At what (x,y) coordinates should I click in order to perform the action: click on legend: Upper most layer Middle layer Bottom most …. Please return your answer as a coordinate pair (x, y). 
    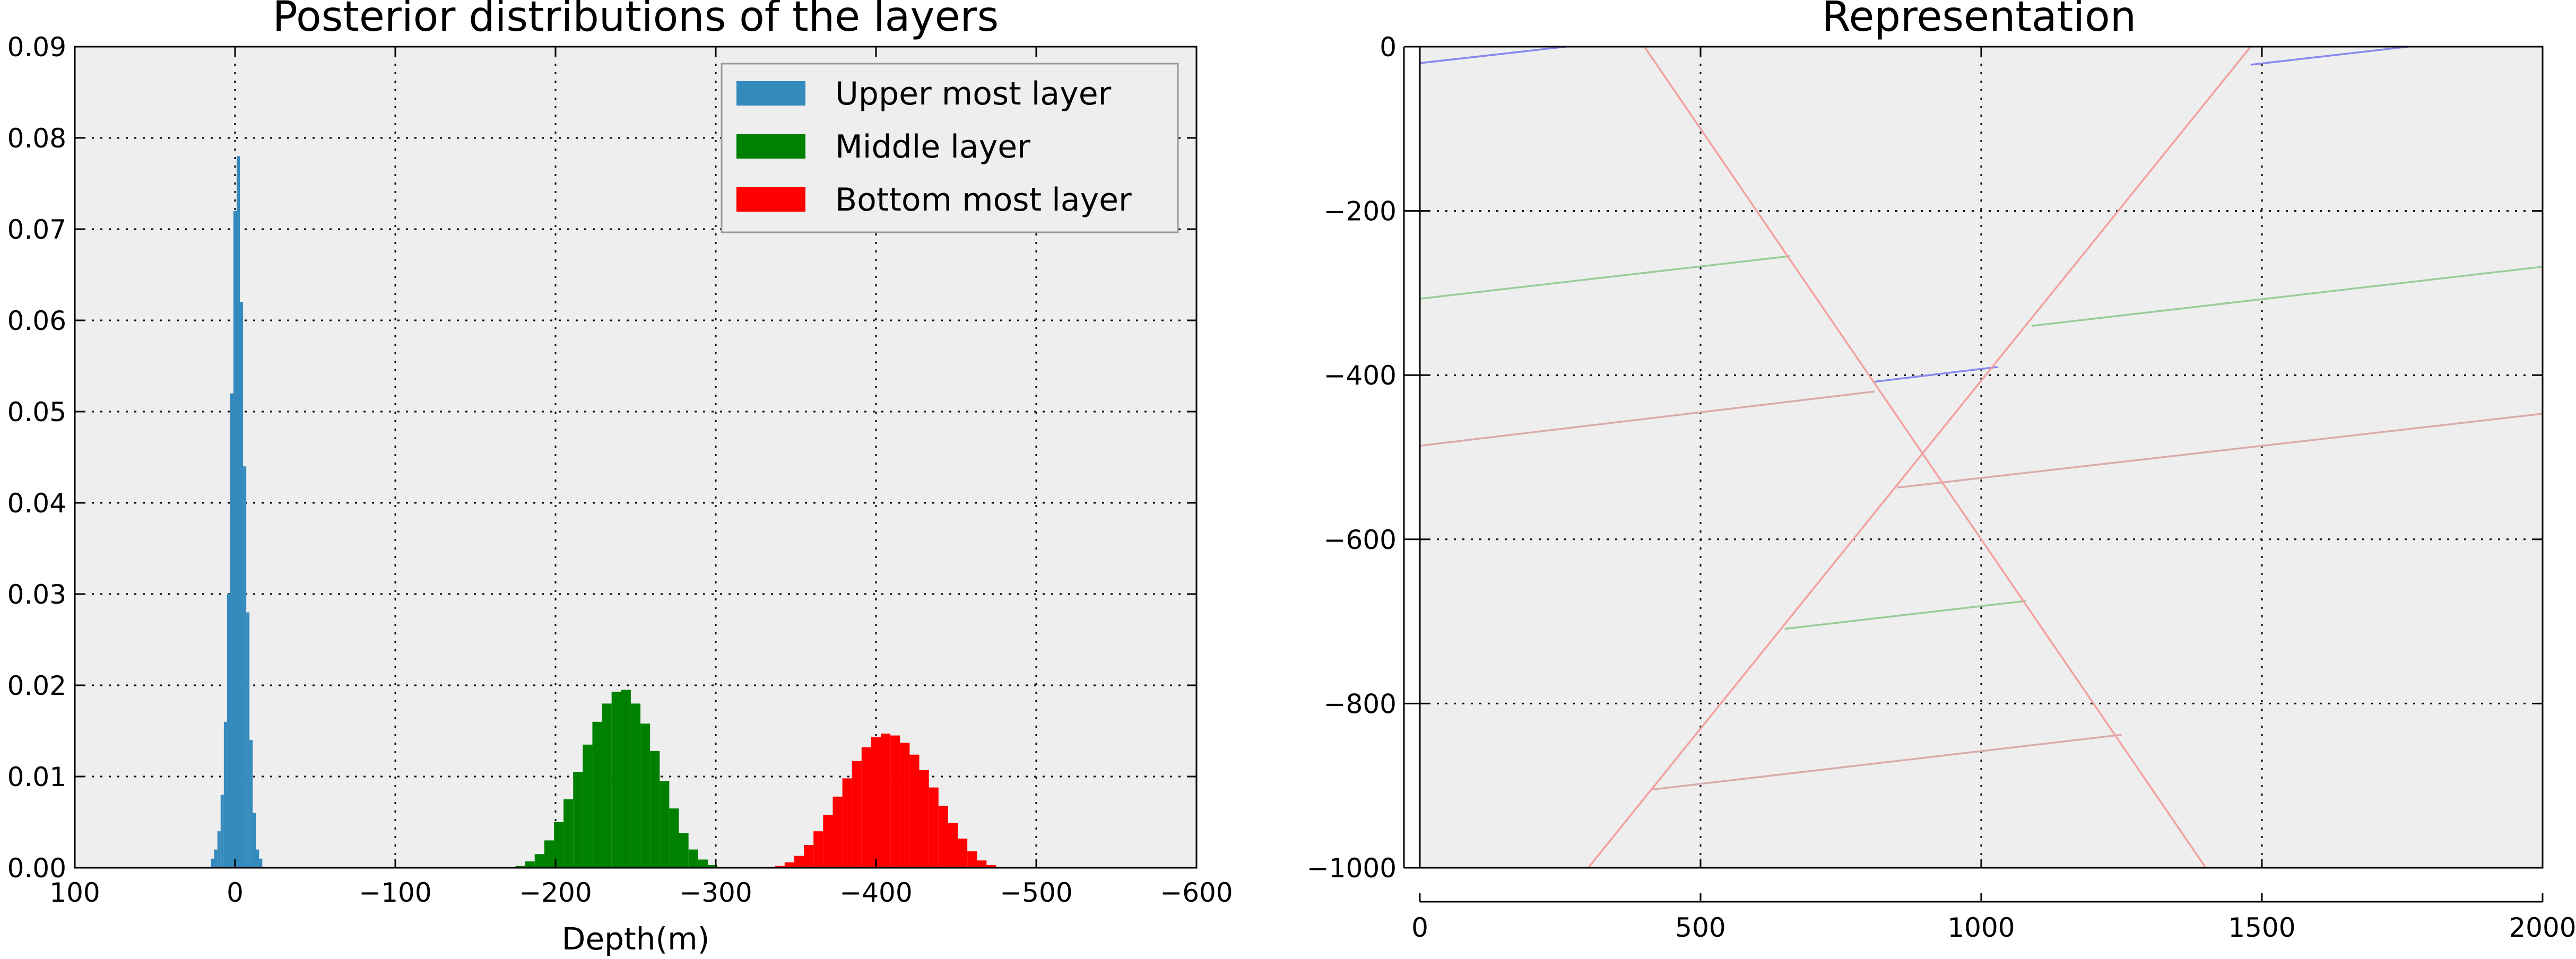
    Looking at the image, I should click on (950, 148).